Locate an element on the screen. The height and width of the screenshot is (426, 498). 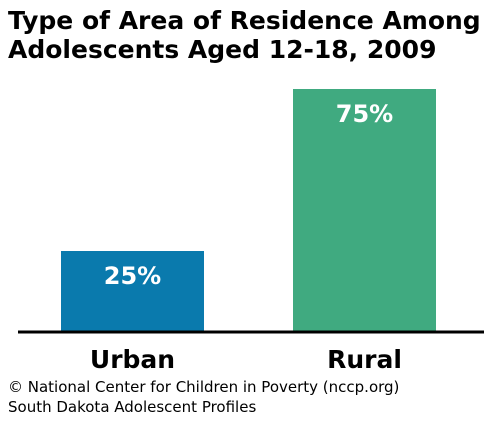
value-label-rural: 75% is located at coordinates (364, 114).